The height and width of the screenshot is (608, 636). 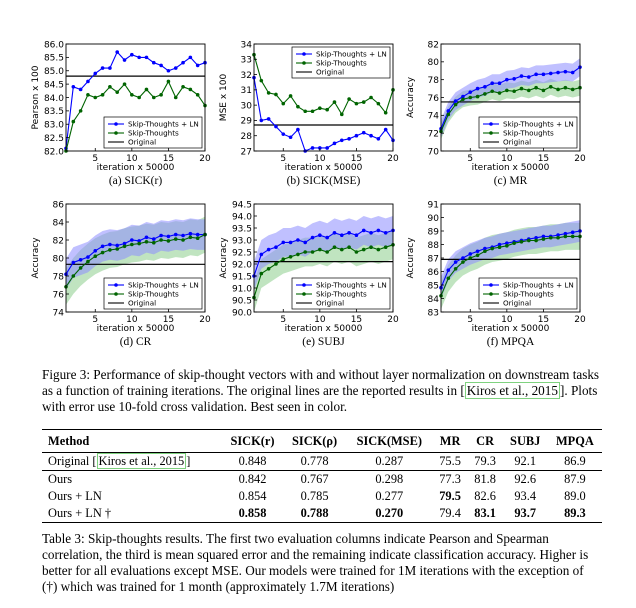 What do you see at coordinates (242, 253) in the screenshot?
I see `y-tick-label: 92.5` at bounding box center [242, 253].